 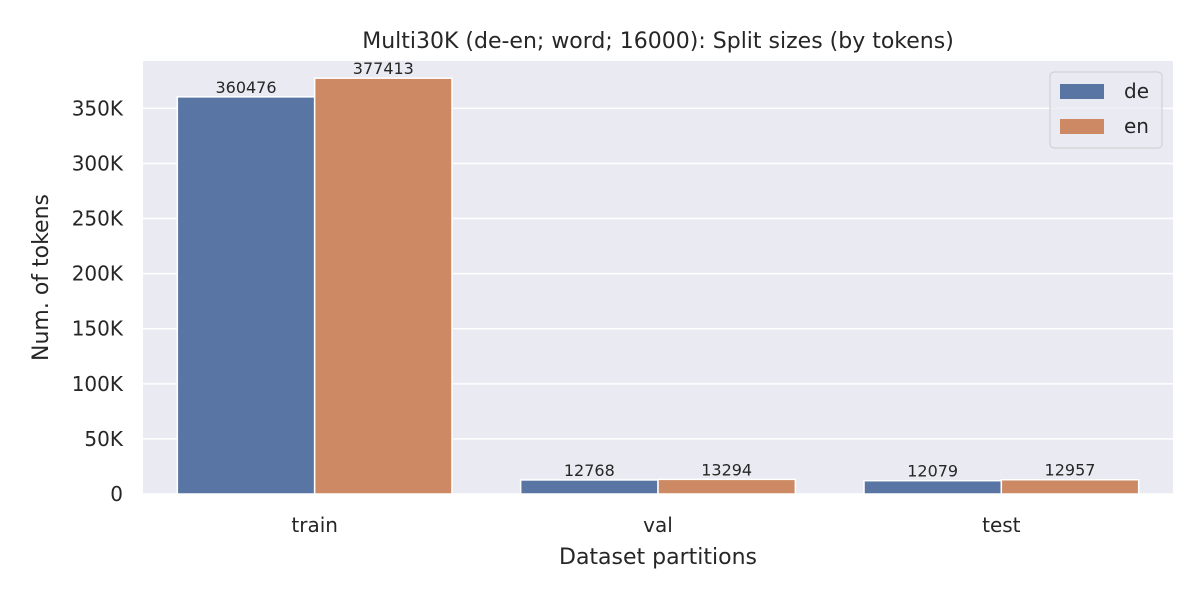 I want to click on bar-value-label: 12079, so click(x=932, y=471).